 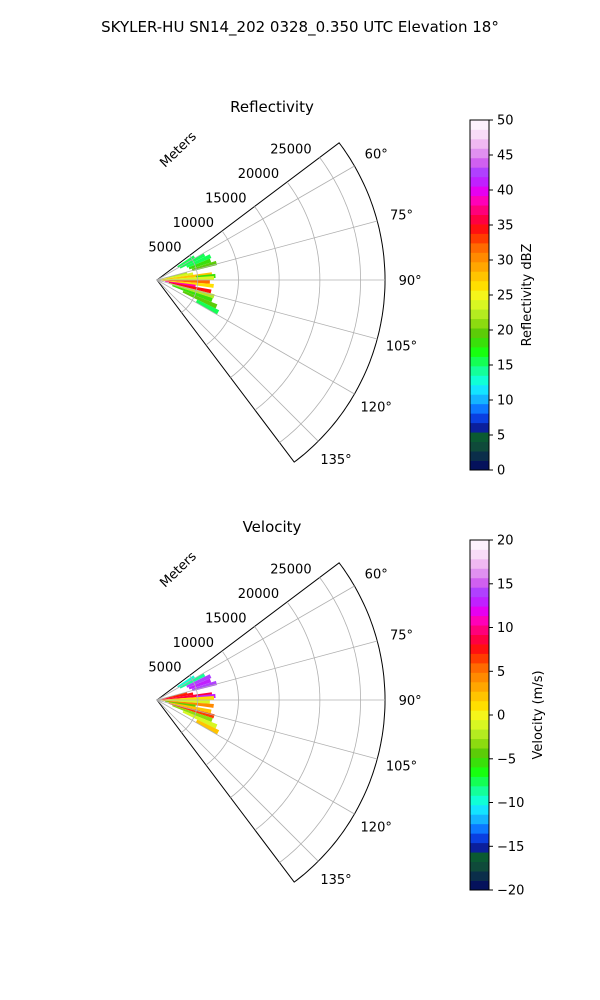 I want to click on reflectivity-azimuth-tick-label: 60°, so click(x=376, y=155).